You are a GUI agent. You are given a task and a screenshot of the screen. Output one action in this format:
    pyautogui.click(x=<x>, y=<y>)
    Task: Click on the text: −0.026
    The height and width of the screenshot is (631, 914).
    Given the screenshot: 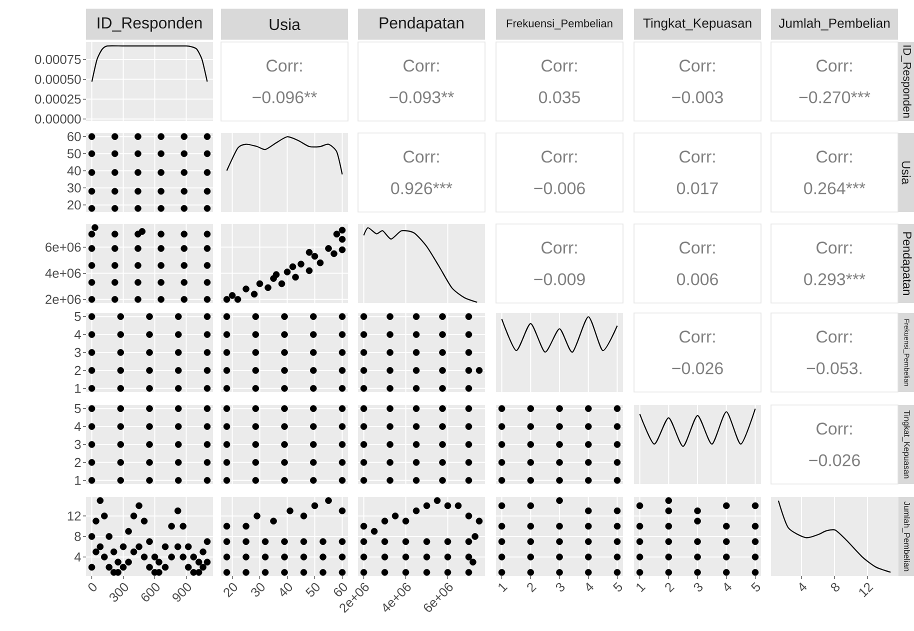 What is the action you would take?
    pyautogui.click(x=697, y=368)
    